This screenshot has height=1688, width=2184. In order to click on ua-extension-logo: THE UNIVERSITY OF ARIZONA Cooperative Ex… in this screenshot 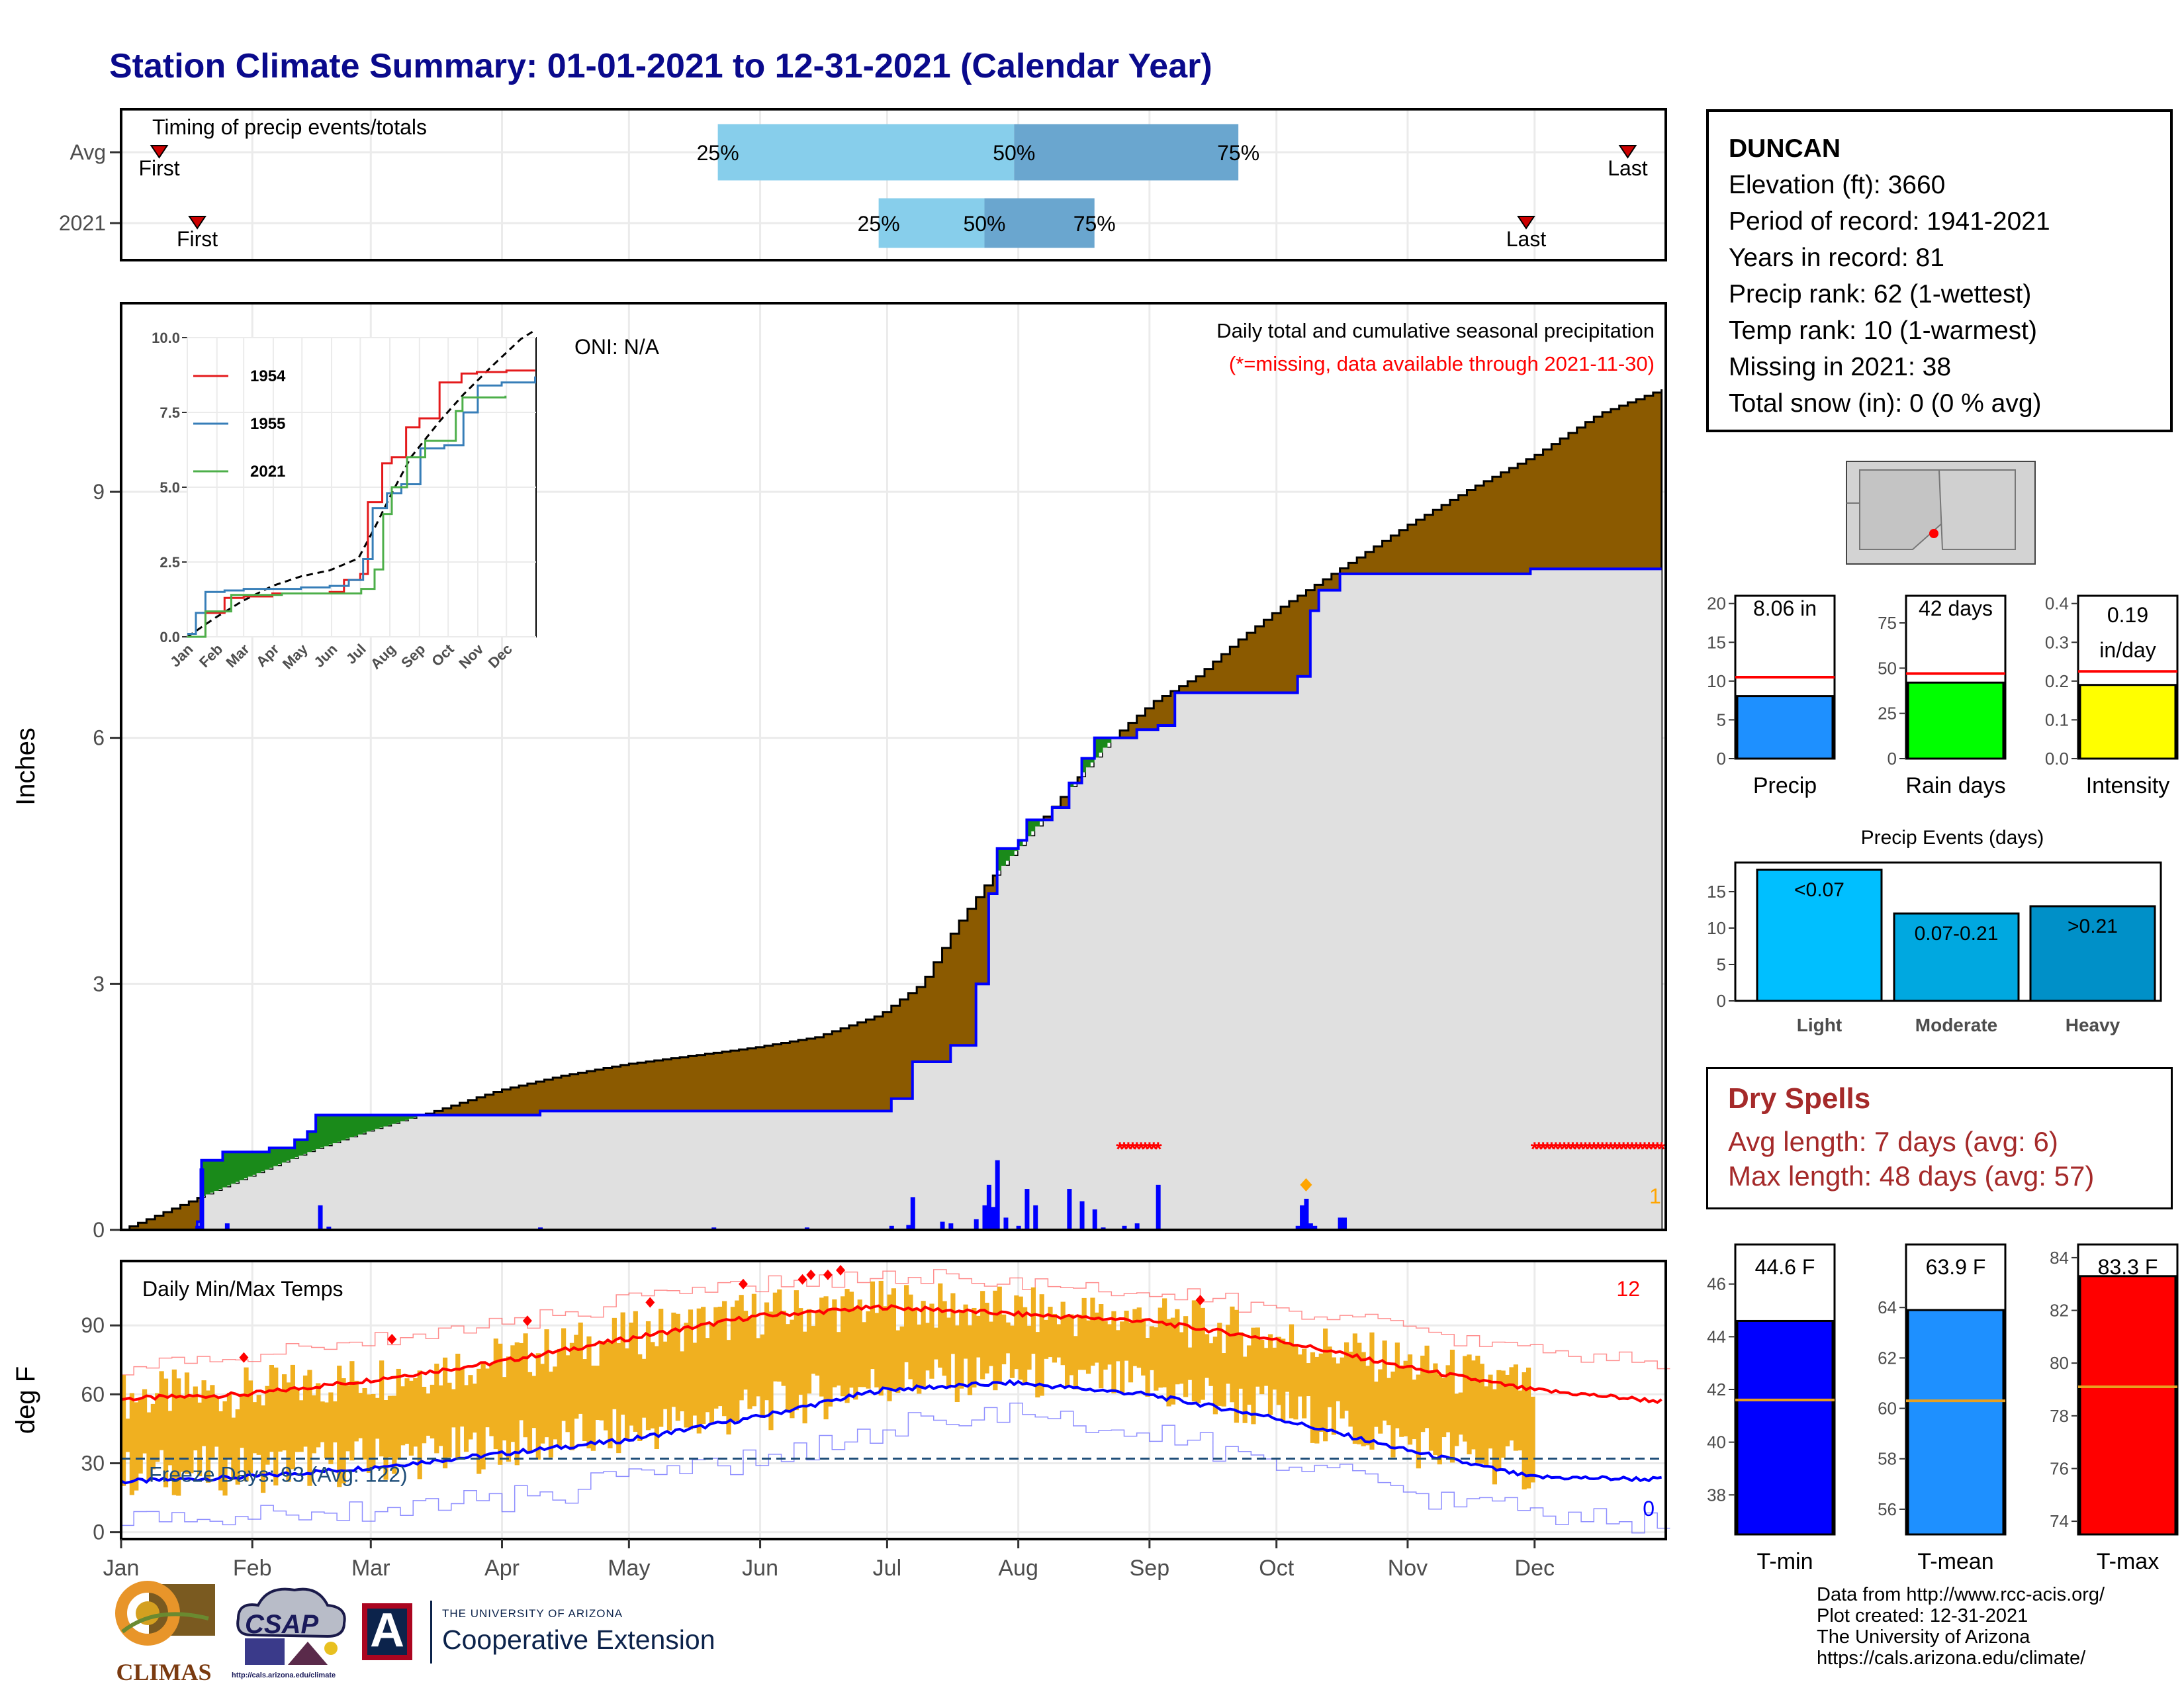, I will do `click(579, 1631)`.